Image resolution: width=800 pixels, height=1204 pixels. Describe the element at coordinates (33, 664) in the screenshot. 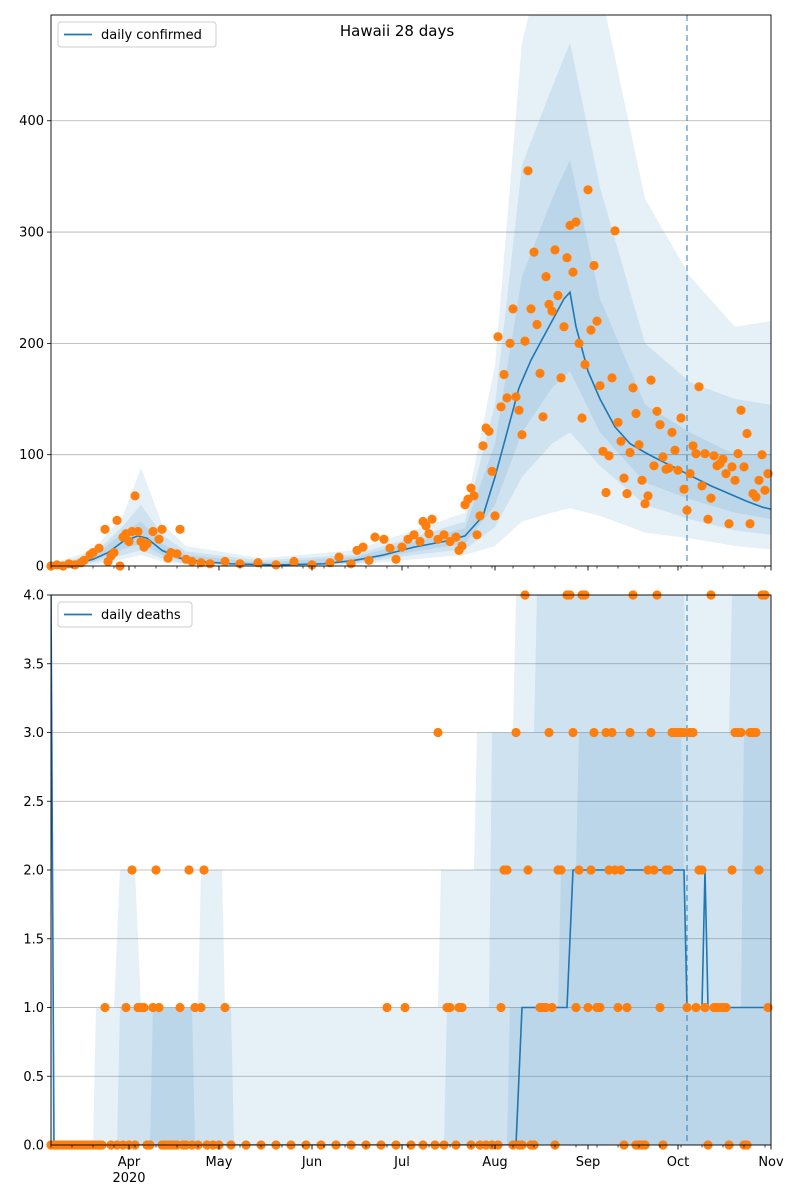

I see `y-tick-label: 3.5` at that location.